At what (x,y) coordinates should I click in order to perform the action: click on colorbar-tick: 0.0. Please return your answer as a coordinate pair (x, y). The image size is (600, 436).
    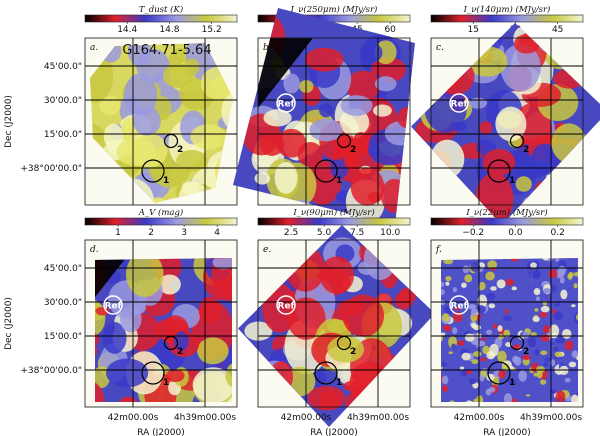
    Looking at the image, I should click on (515, 233).